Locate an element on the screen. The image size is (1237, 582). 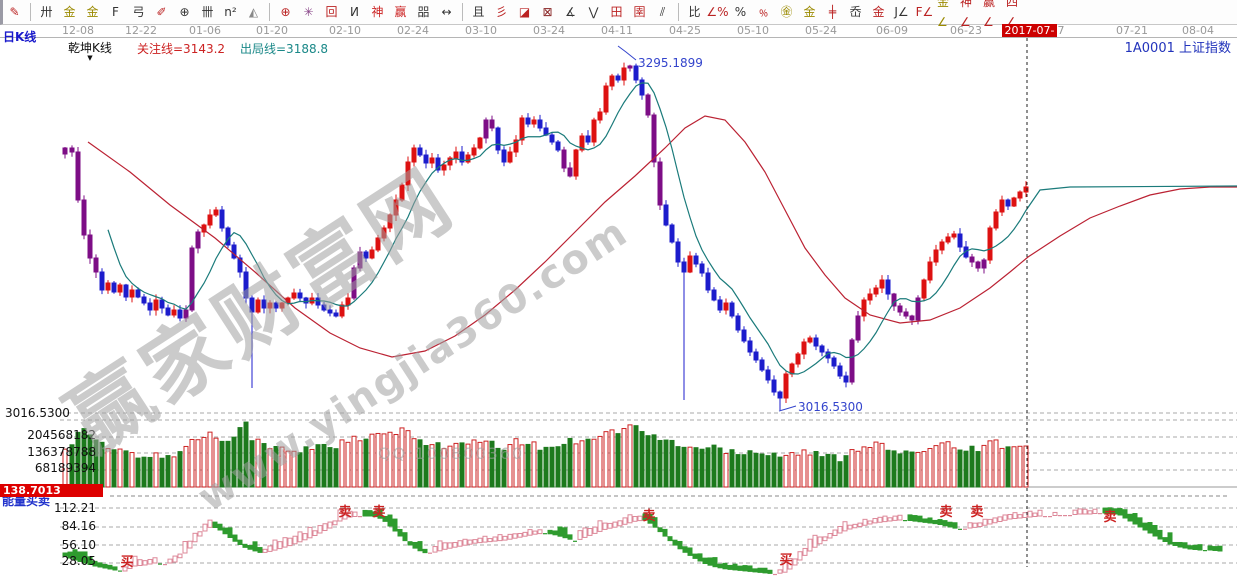
rays-fan-tool-icon: 彡 is located at coordinates (501, 12).